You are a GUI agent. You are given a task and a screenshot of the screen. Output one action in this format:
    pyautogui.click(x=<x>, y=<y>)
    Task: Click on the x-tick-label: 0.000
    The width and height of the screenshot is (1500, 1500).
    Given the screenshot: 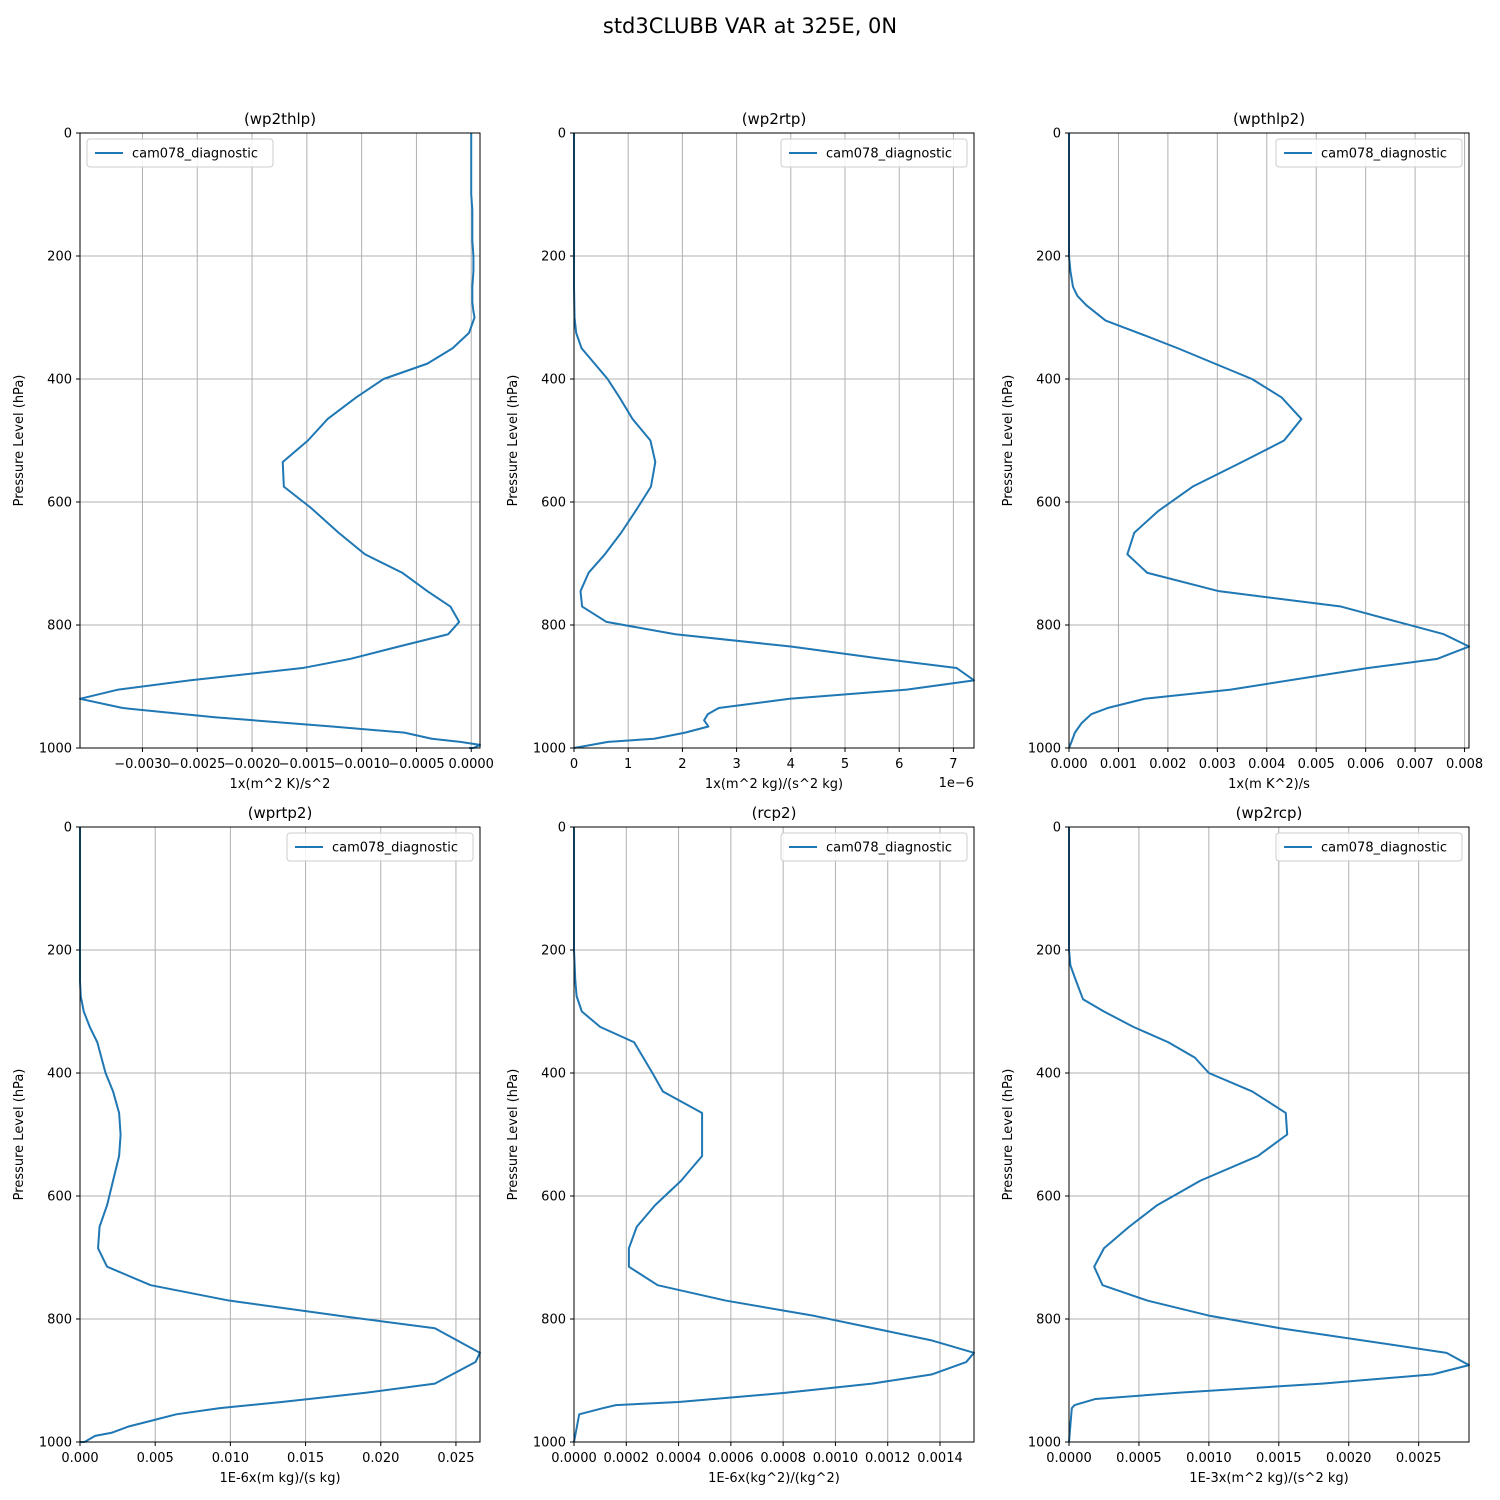 What is the action you would take?
    pyautogui.click(x=1068, y=764)
    